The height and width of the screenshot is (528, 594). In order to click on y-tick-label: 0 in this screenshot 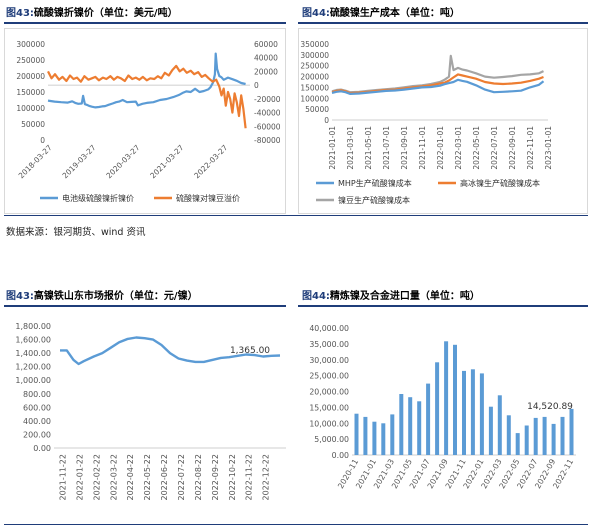, I will do `click(326, 120)`.